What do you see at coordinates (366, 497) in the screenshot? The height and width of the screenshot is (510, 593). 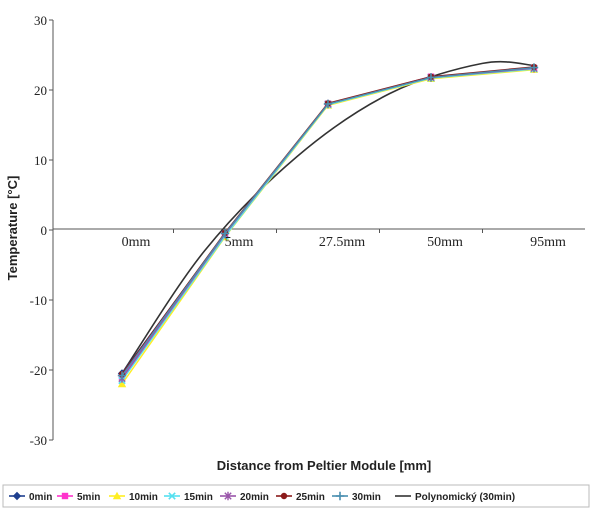 I see `legend-label: 30min` at bounding box center [366, 497].